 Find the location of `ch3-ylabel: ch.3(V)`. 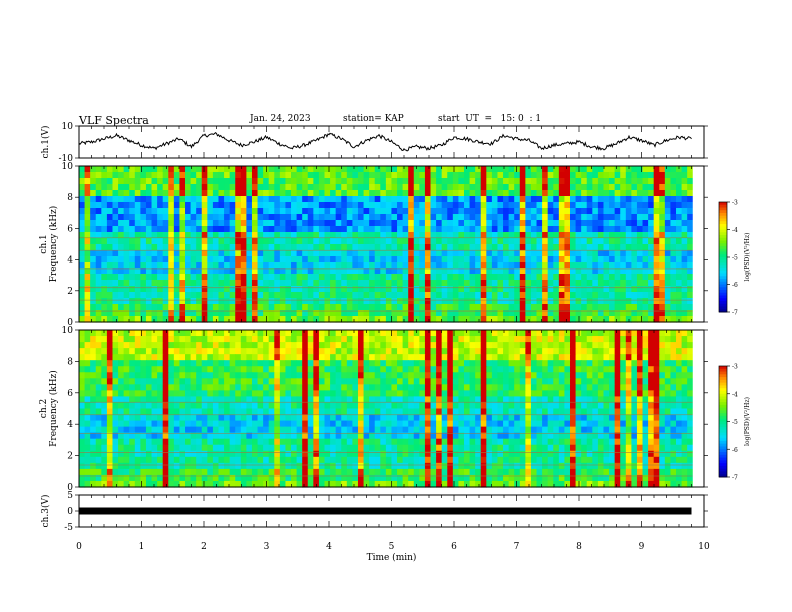

ch3-ylabel: ch.3(V) is located at coordinates (45, 511).